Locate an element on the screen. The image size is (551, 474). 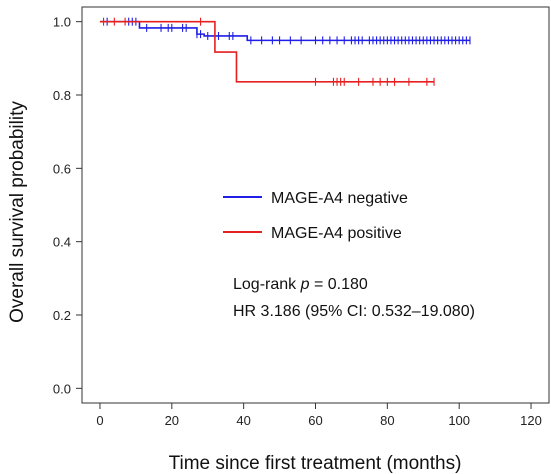
x-tick-label: 80 is located at coordinates (387, 420).